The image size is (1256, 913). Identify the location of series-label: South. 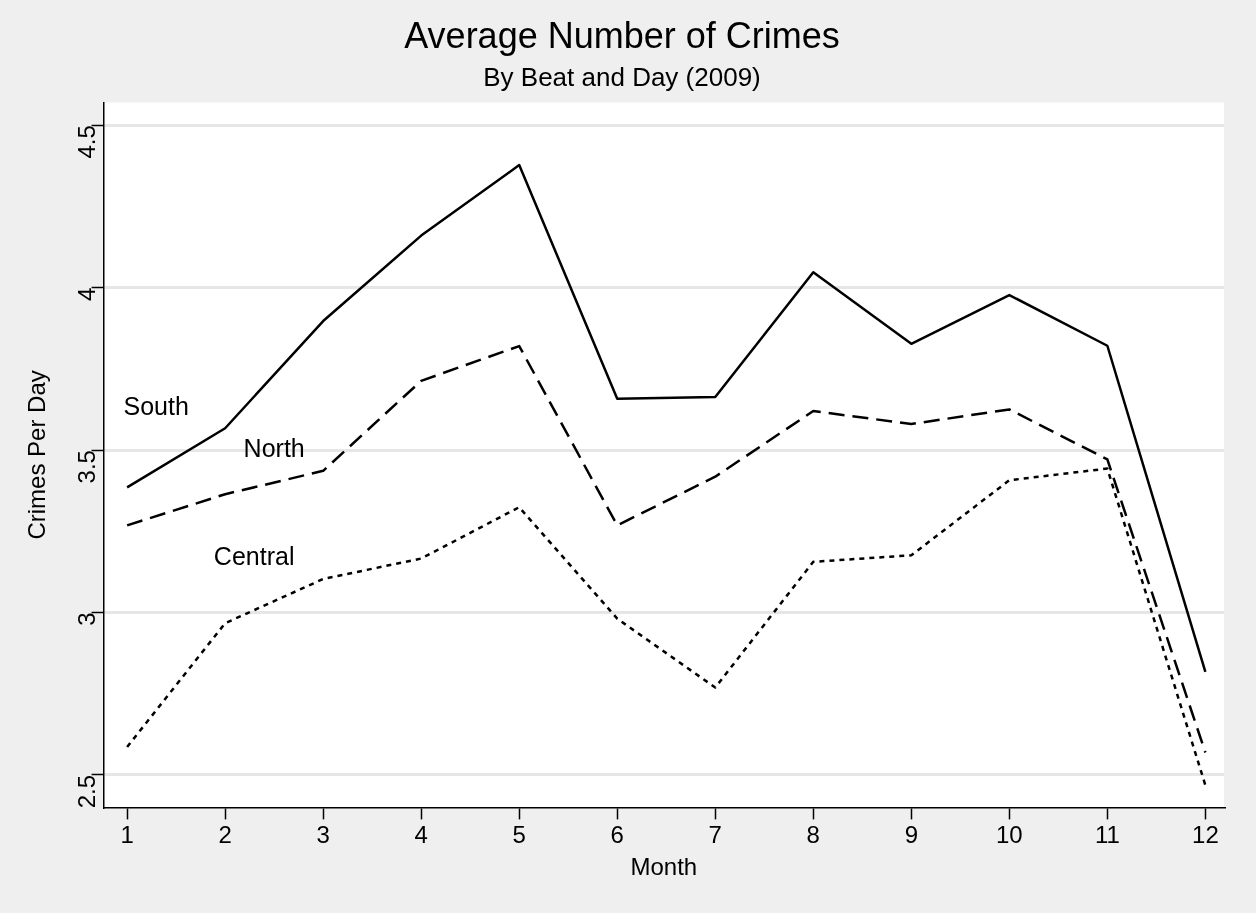
(156, 405).